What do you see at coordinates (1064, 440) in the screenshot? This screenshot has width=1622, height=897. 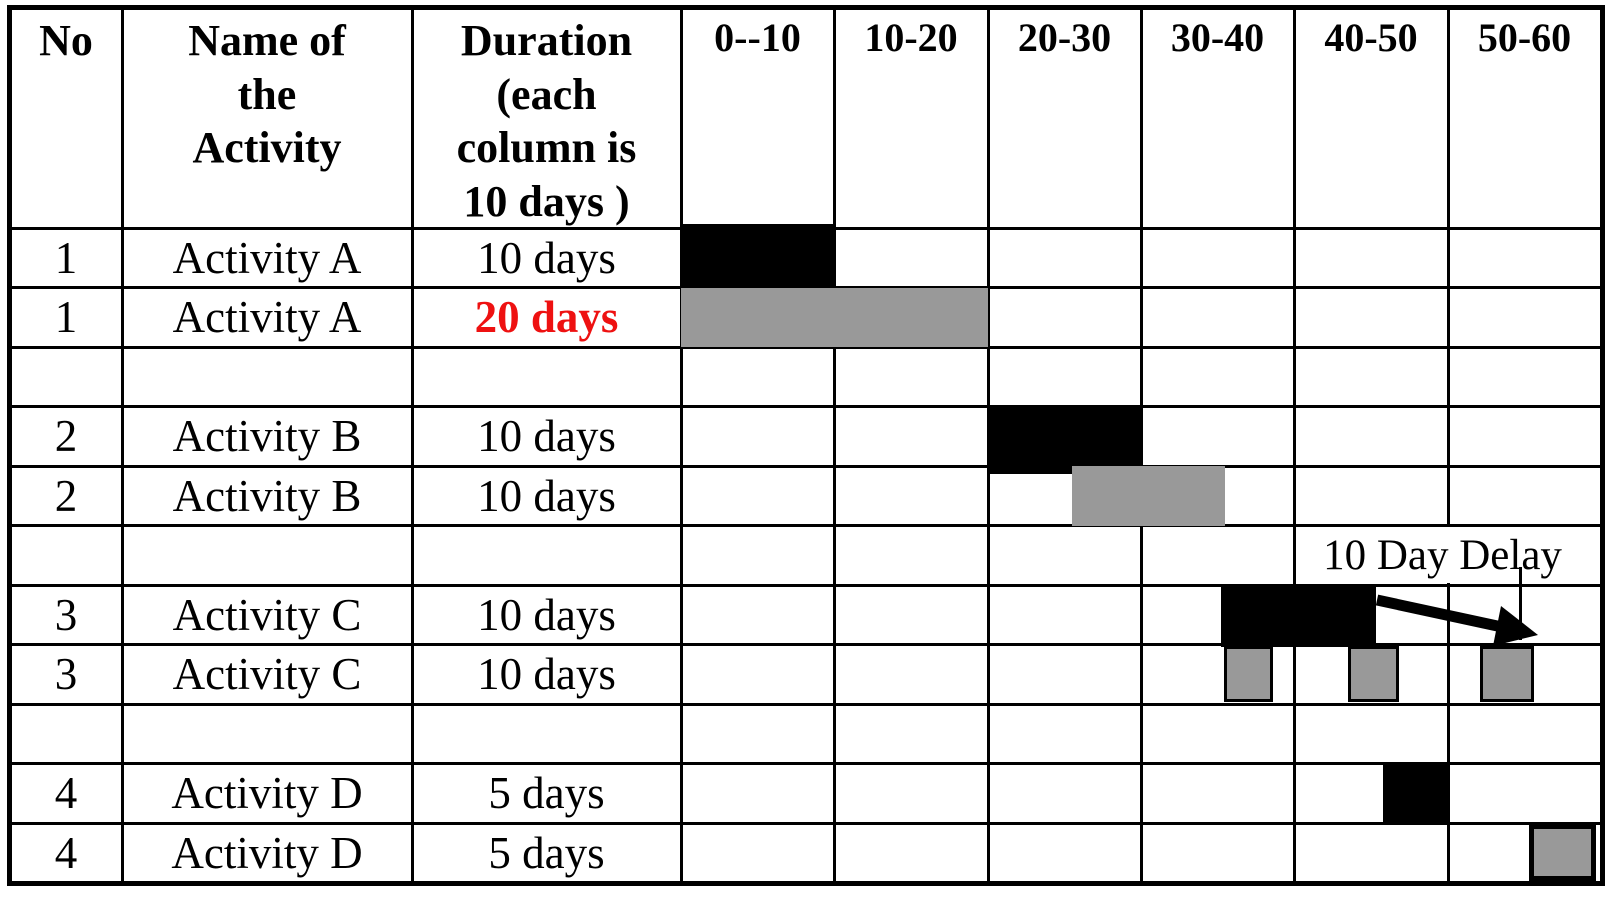 I see `gantt-bar-activity-b-planned` at bounding box center [1064, 440].